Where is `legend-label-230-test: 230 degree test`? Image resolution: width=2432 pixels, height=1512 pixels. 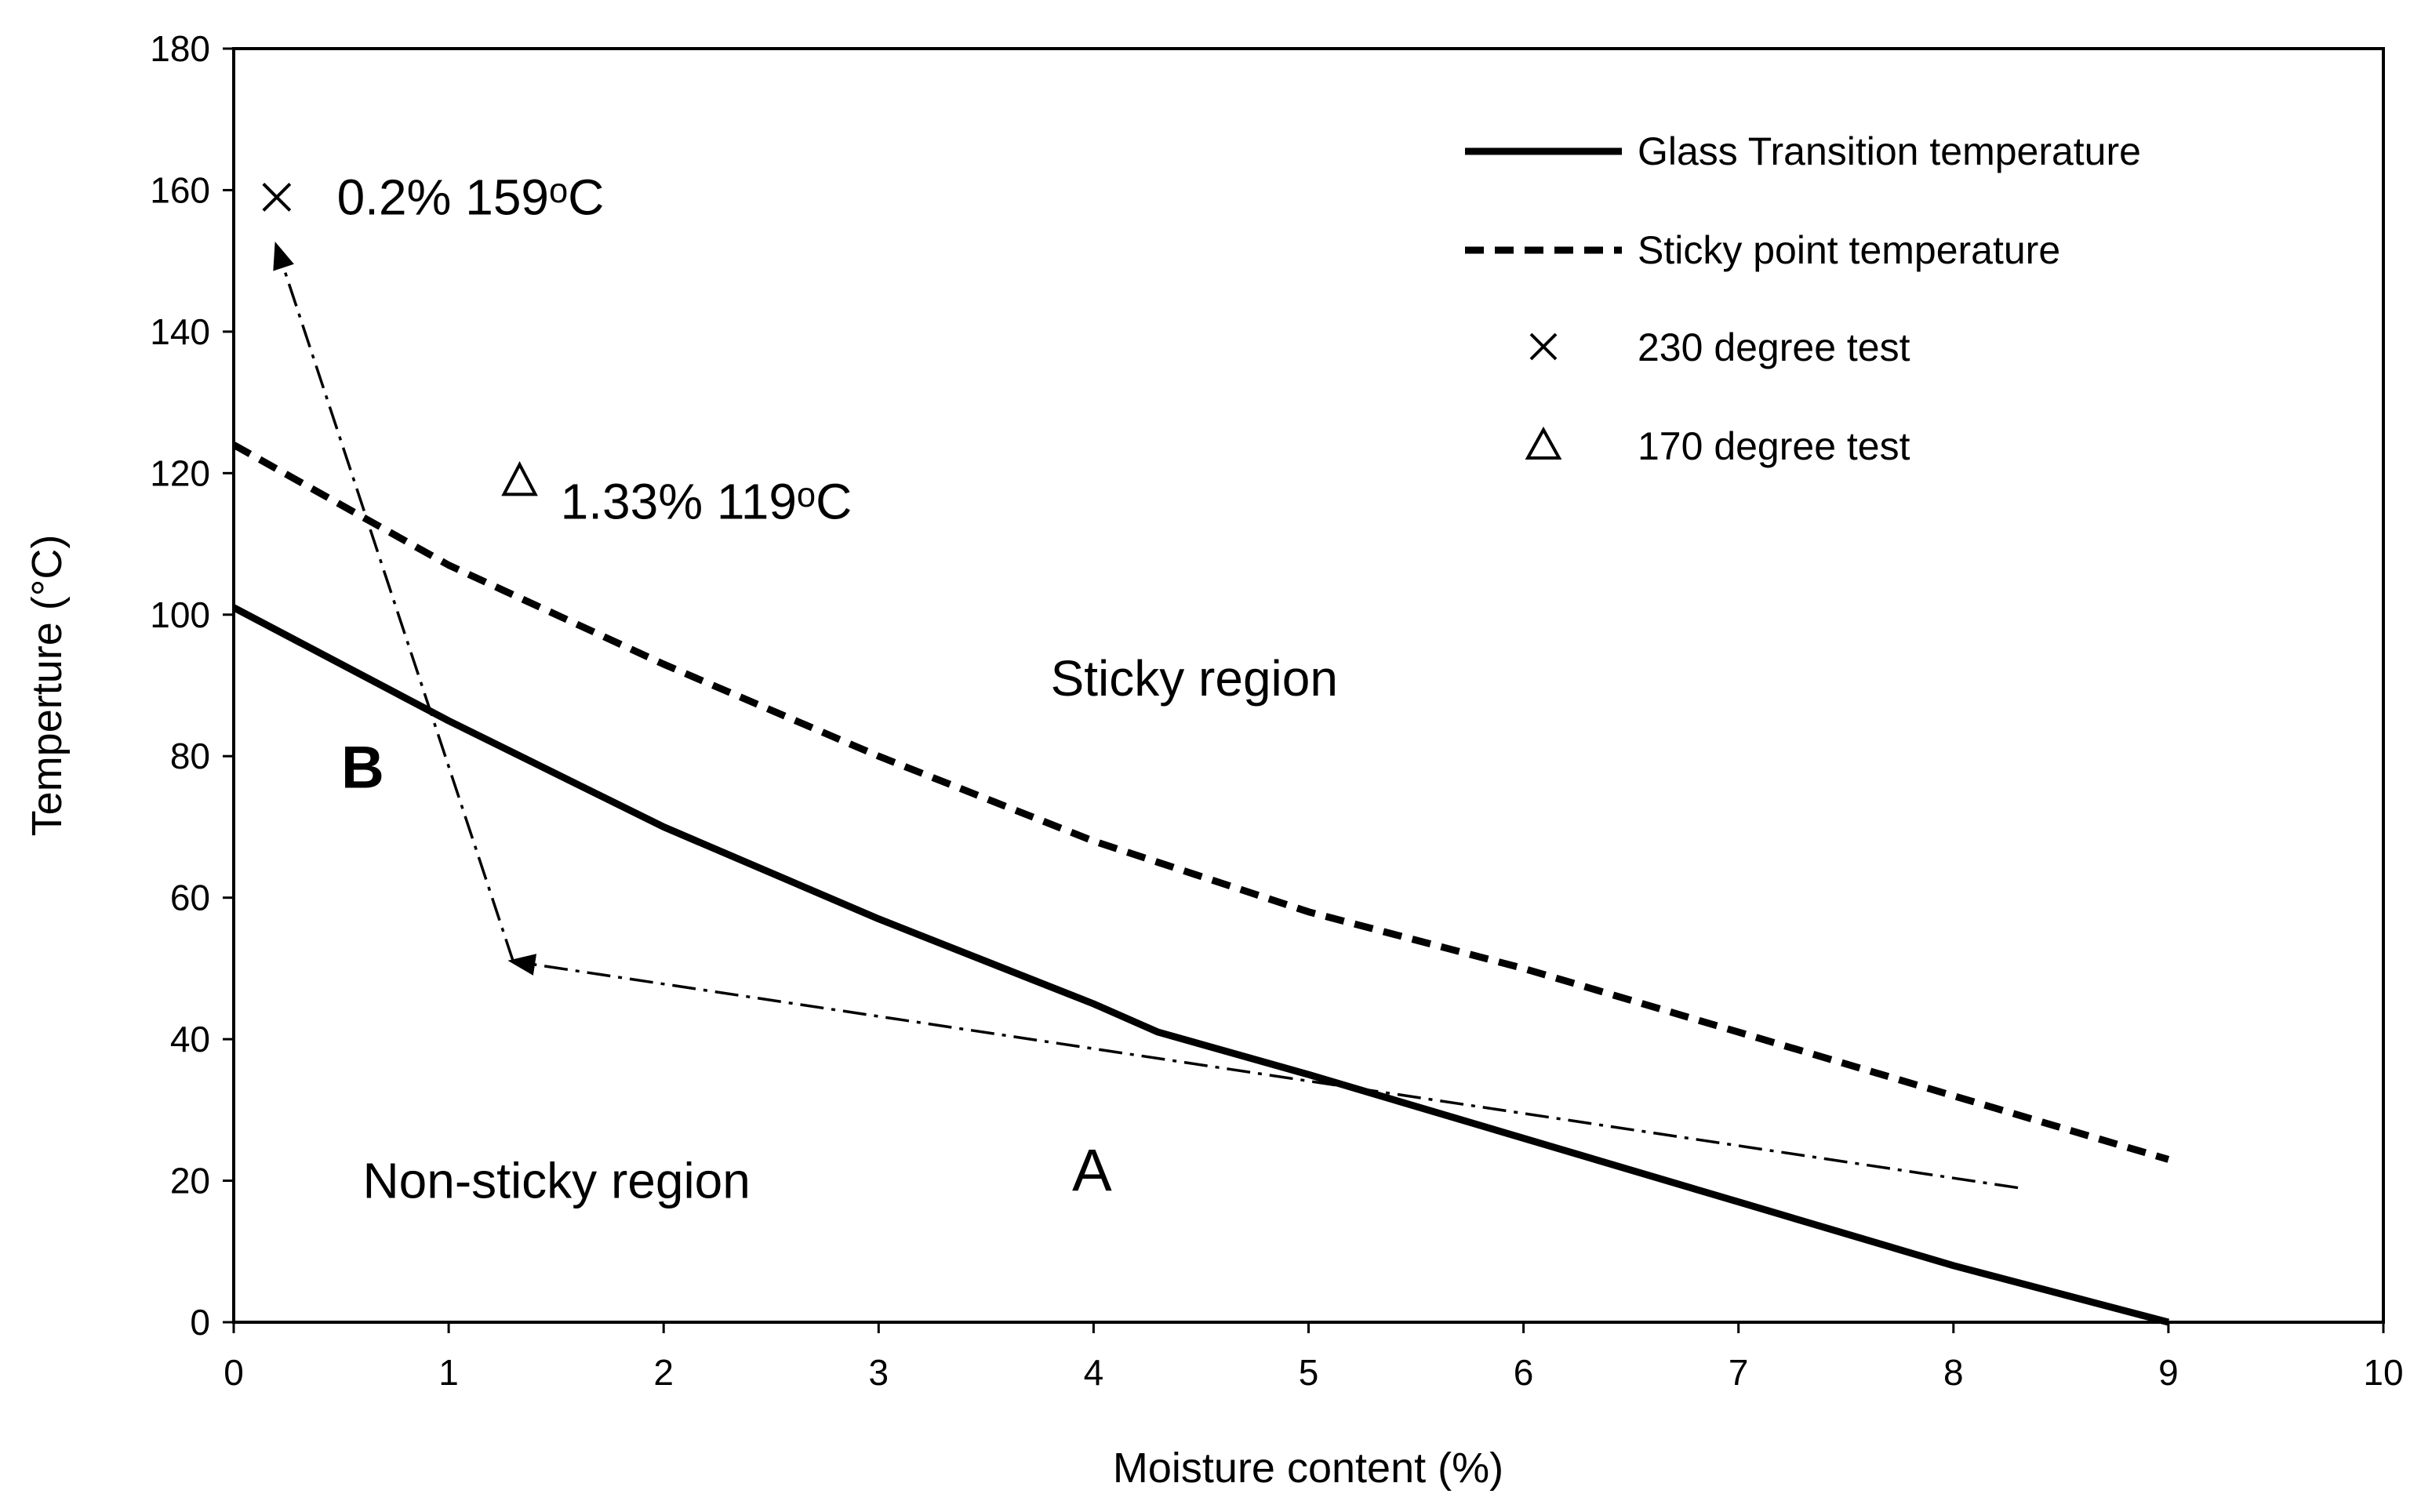
legend-label-230-test: 230 degree test is located at coordinates (1774, 347).